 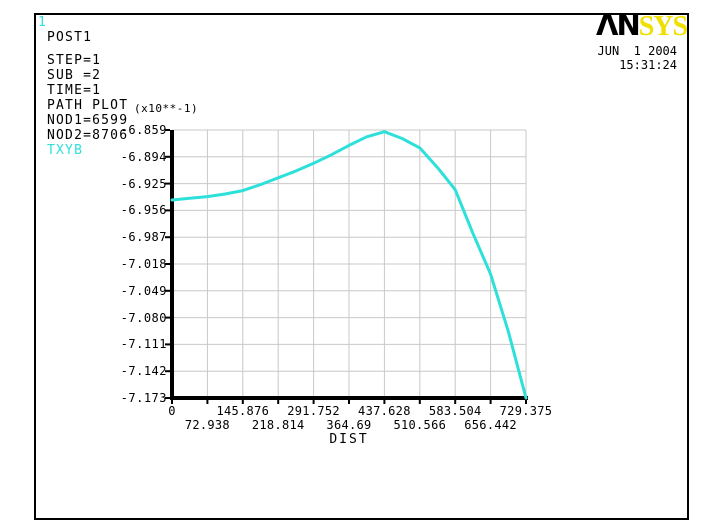 I want to click on ansys-logo: ΛNSYS, so click(x=642, y=26).